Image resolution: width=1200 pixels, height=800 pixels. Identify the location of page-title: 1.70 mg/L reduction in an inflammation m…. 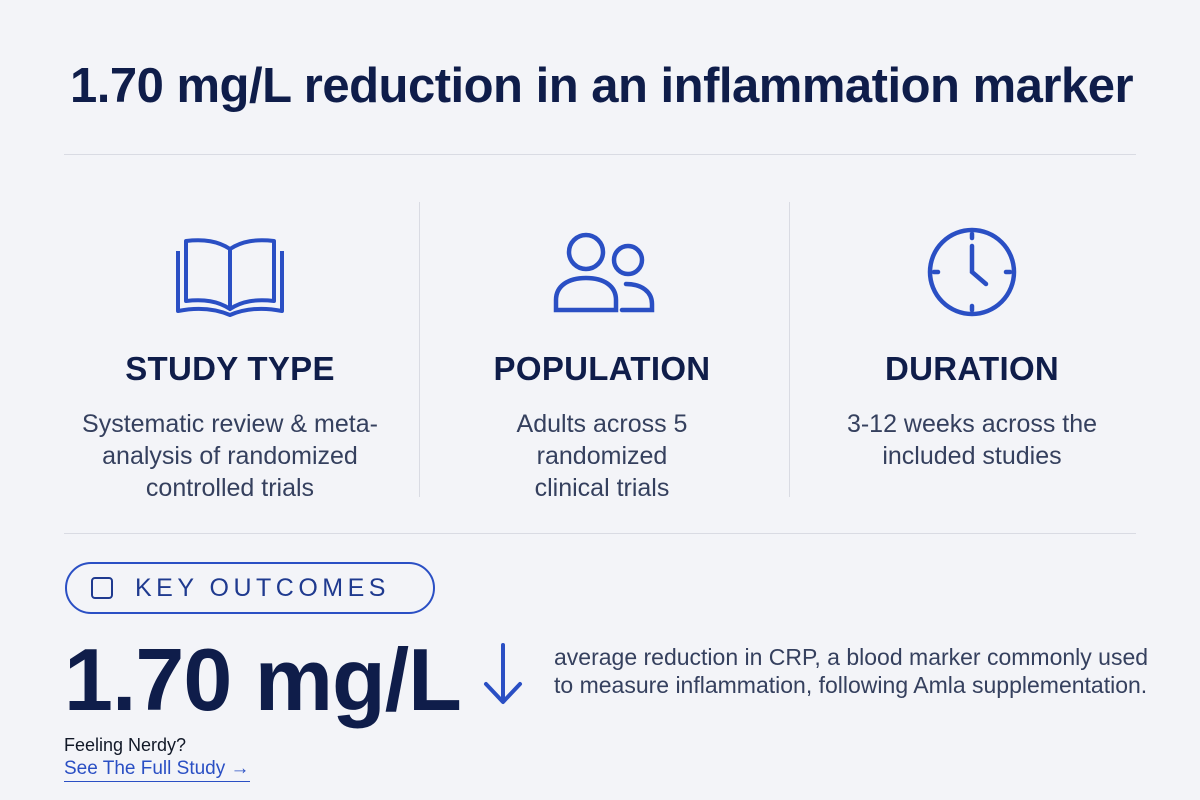
(602, 86).